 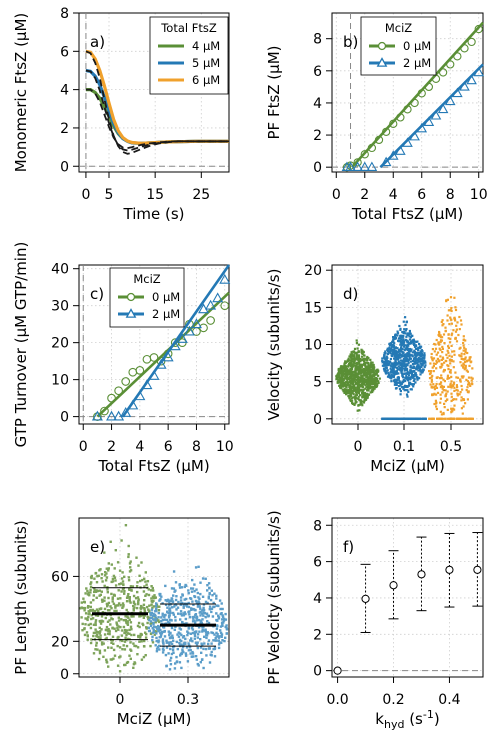 What do you see at coordinates (431, 116) in the screenshot?
I see `fit-line` at bounding box center [431, 116].